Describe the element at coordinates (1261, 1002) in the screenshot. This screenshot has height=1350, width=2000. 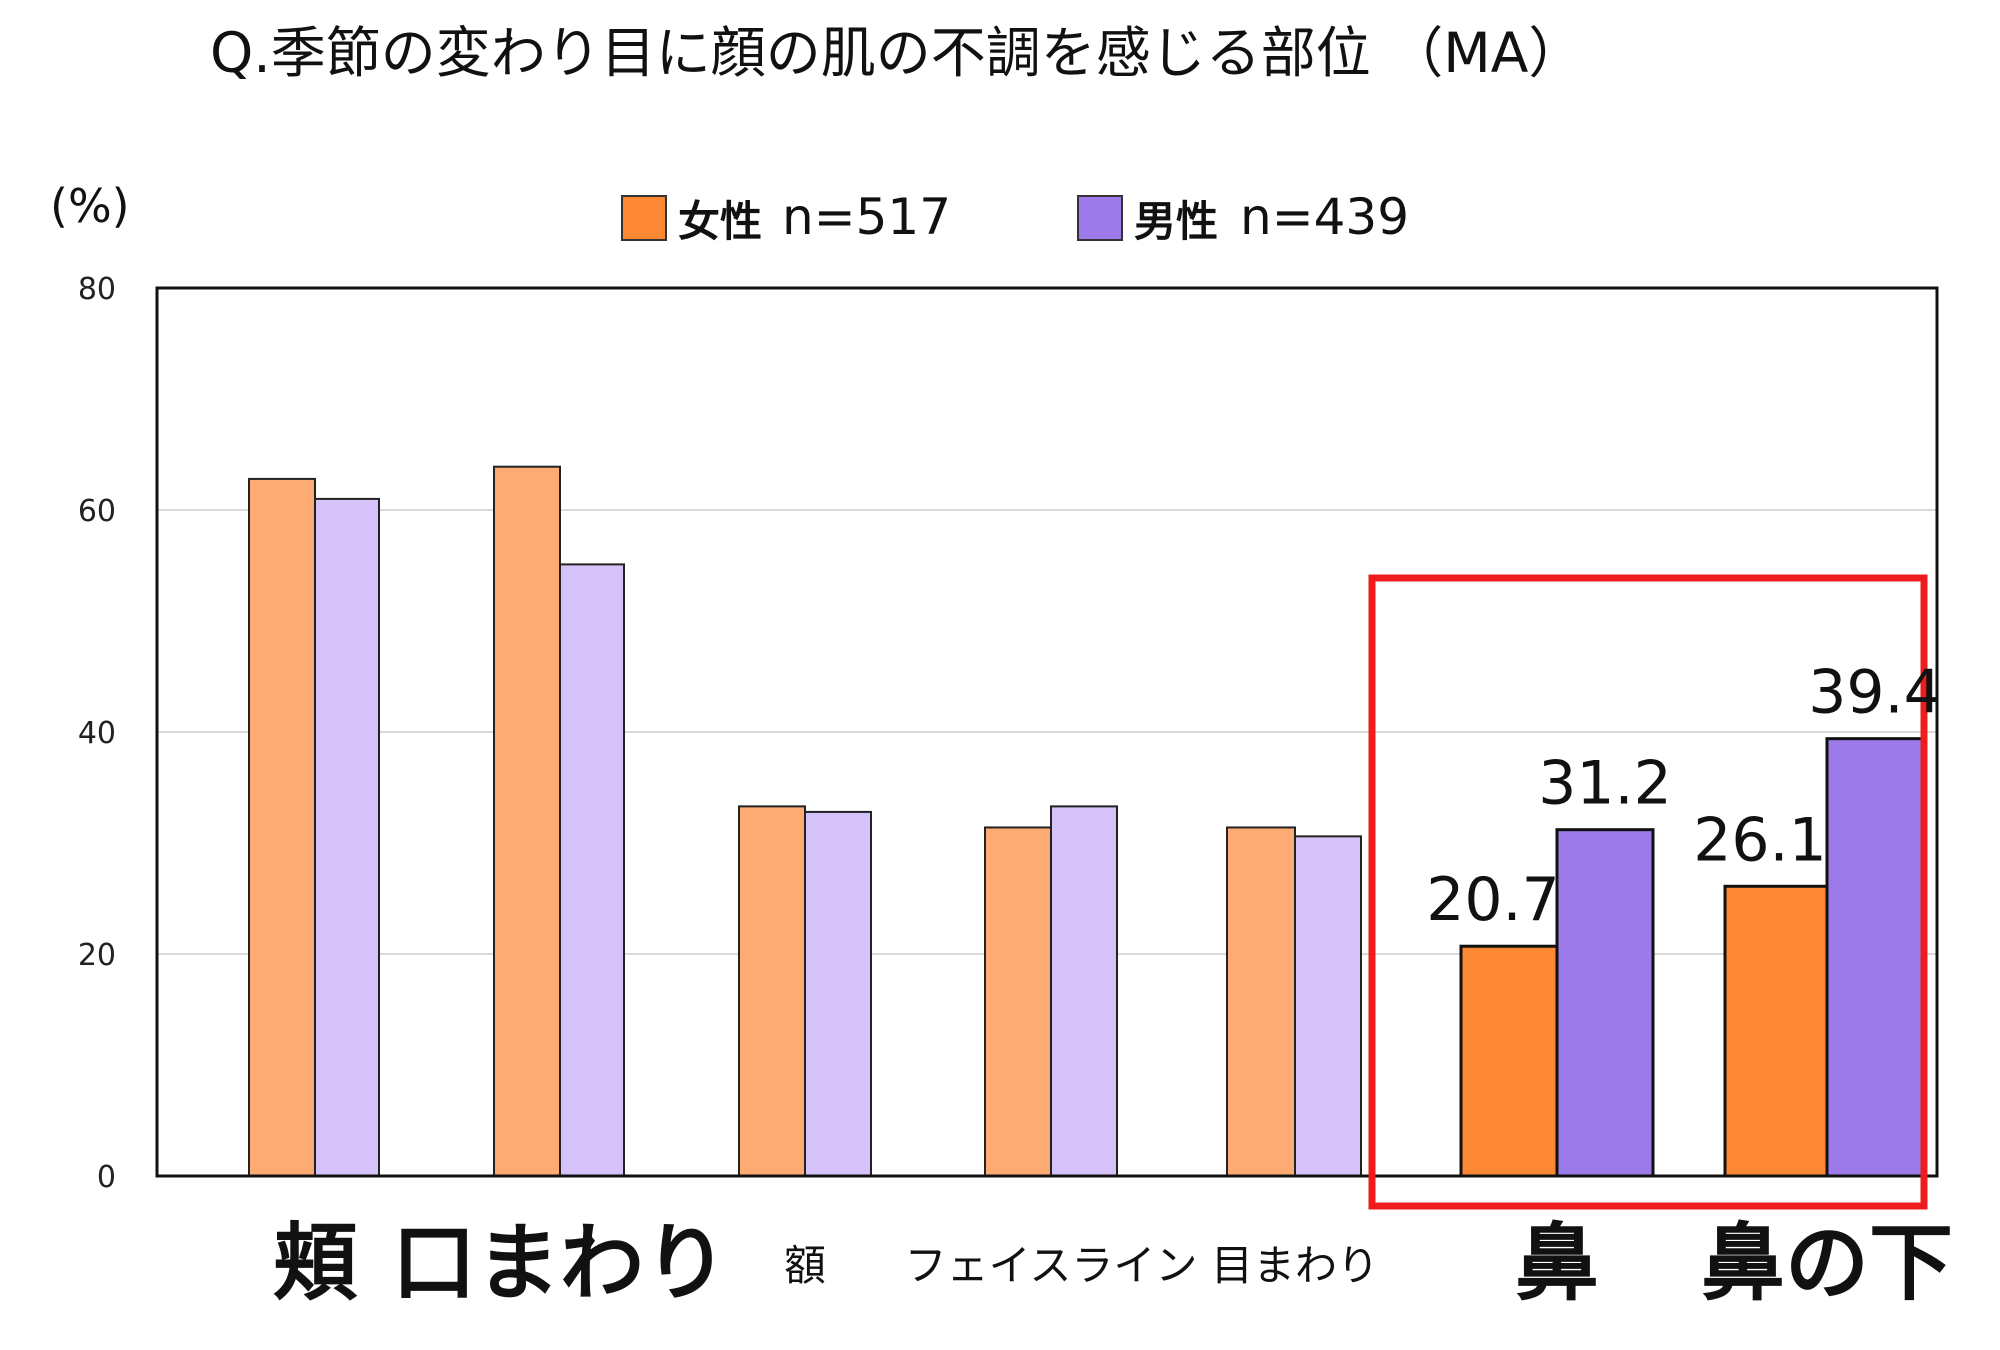
I see `bar-目まわり-女性` at that location.